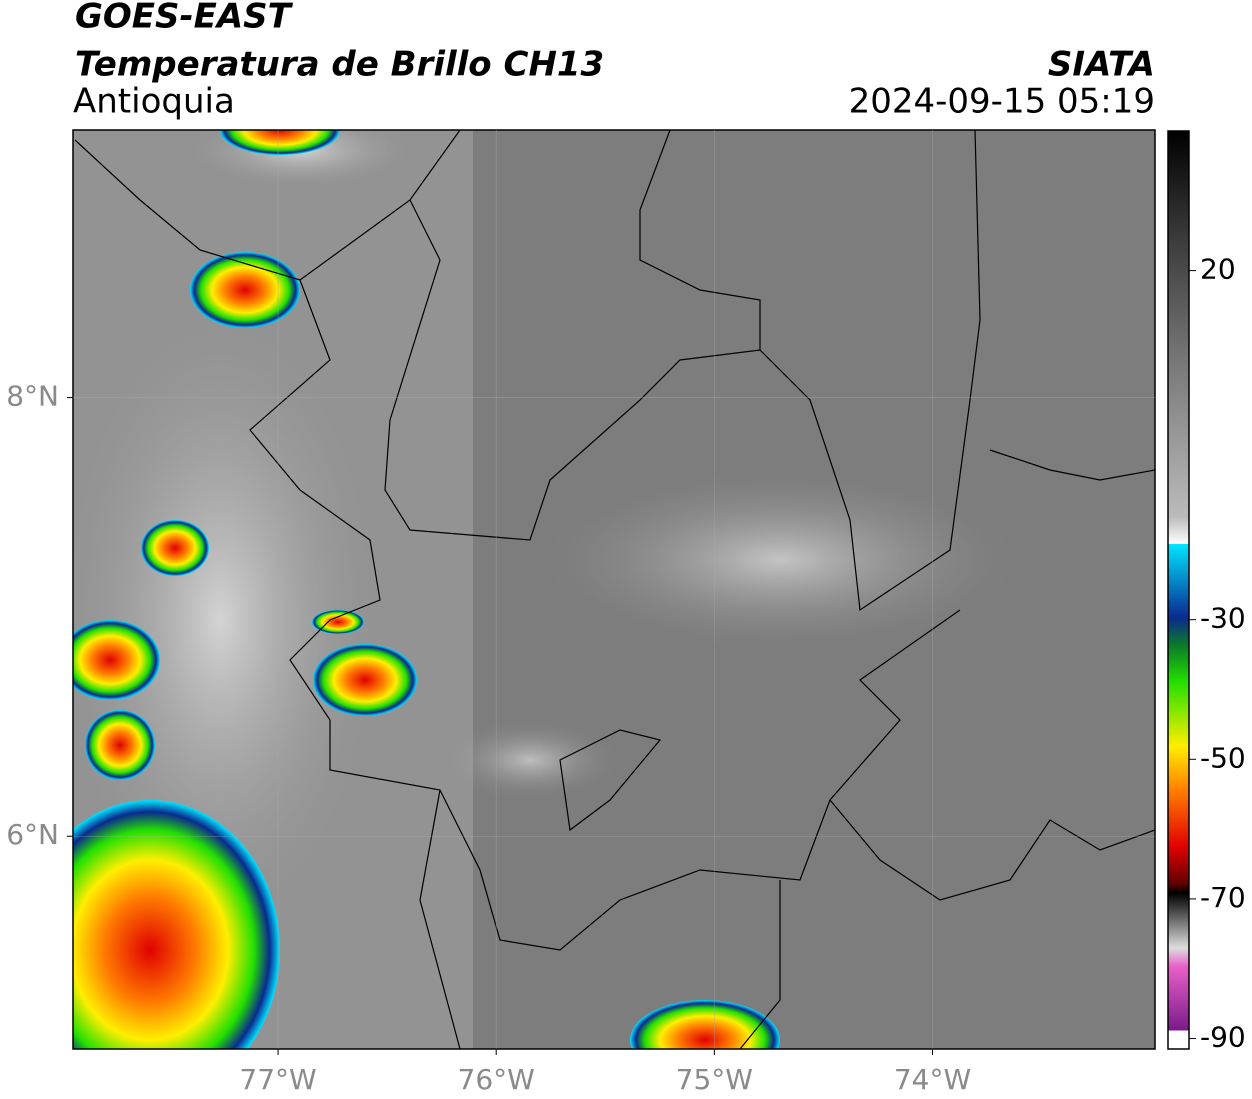  What do you see at coordinates (714, 1079) in the screenshot?
I see `x-tick-label: 75°W` at bounding box center [714, 1079].